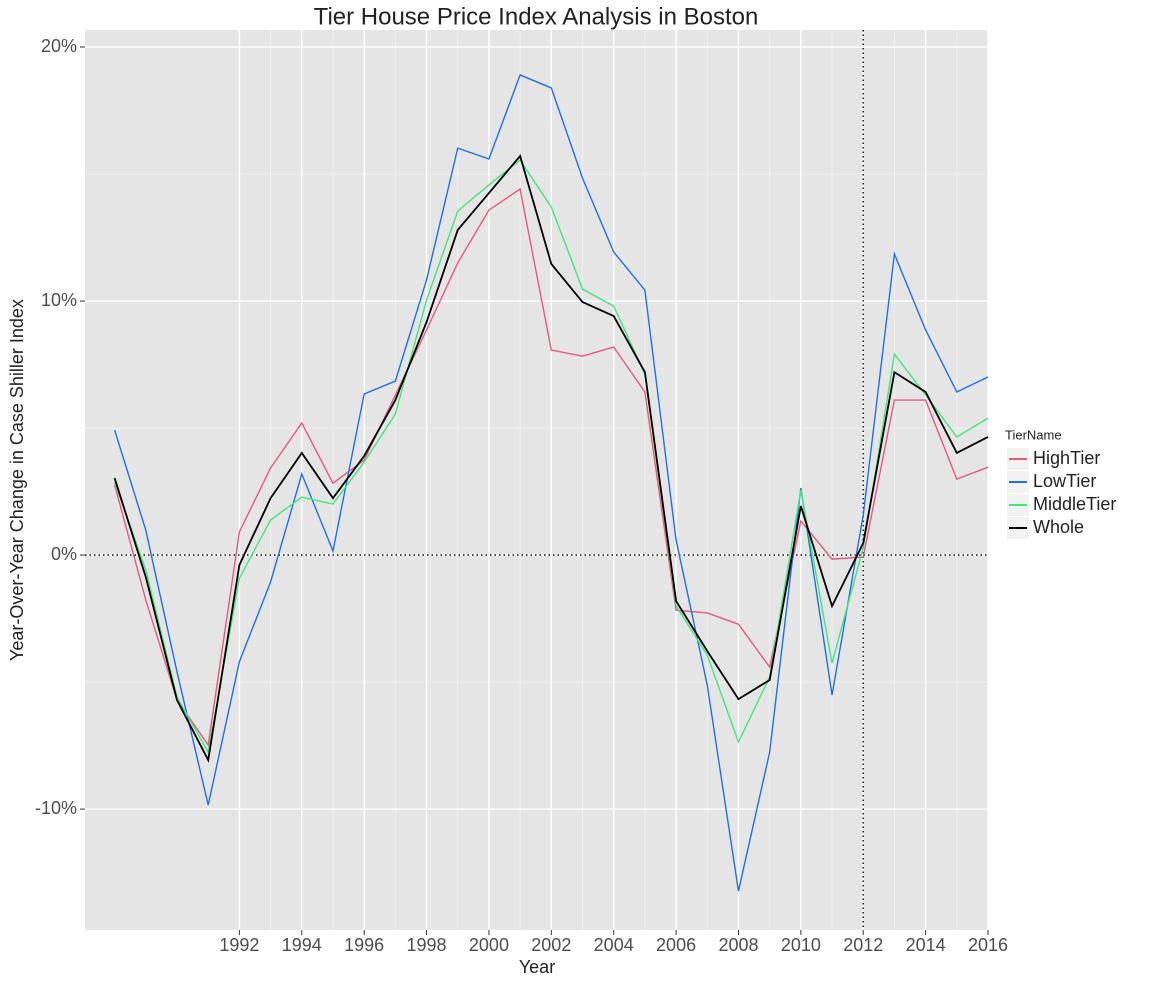 This screenshot has width=1156, height=984. I want to click on legend-label: MiddleTier, so click(1074, 504).